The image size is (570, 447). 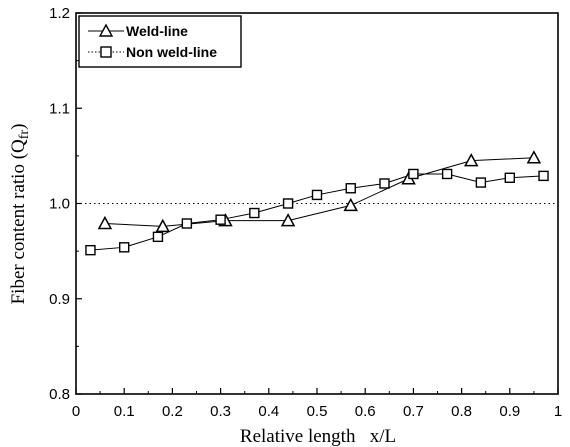 What do you see at coordinates (365, 411) in the screenshot?
I see `x-tick-label: 0.6` at bounding box center [365, 411].